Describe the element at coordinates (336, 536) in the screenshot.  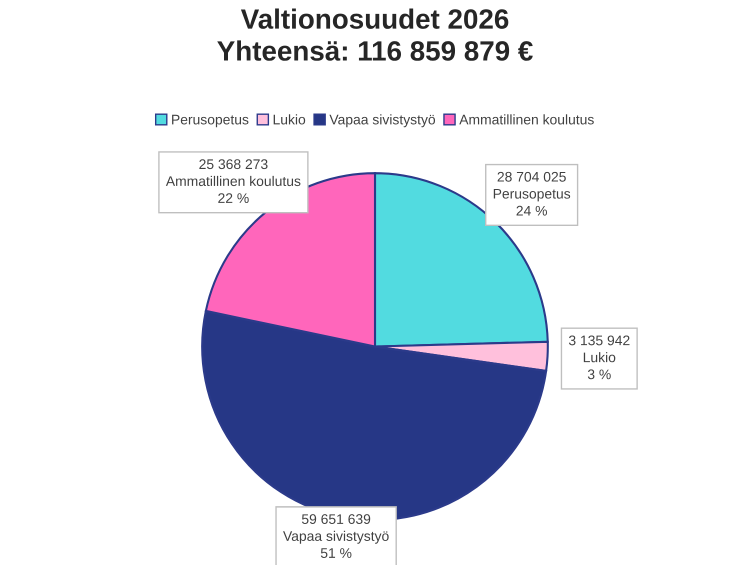
I see `data-label: 59 651 639 Vapaa sivistystyö 51 %` at that location.